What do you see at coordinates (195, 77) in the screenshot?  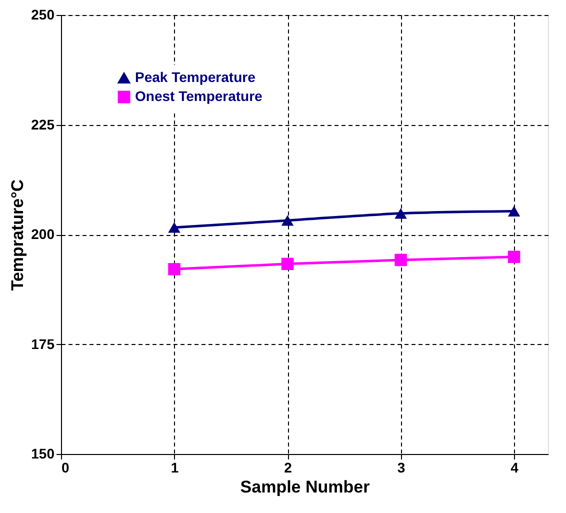 I see `legend-label: Peak Temperature` at bounding box center [195, 77].